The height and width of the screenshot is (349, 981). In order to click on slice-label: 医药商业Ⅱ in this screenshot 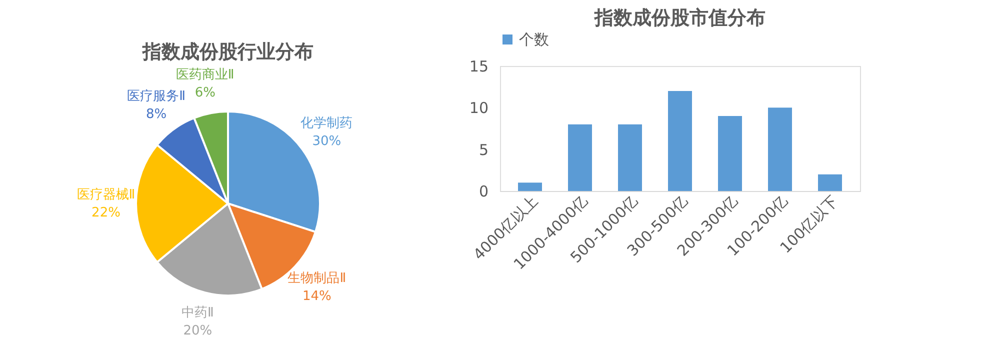, I will do `click(205, 75)`.